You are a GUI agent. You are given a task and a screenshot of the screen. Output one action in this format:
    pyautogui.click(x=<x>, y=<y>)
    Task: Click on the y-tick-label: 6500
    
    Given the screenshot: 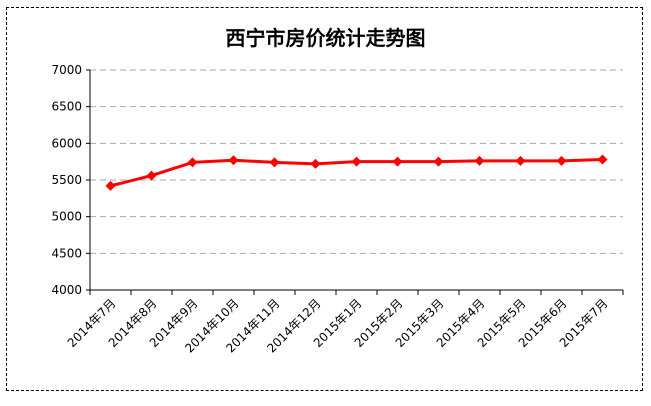 What is the action you would take?
    pyautogui.click(x=66, y=107)
    